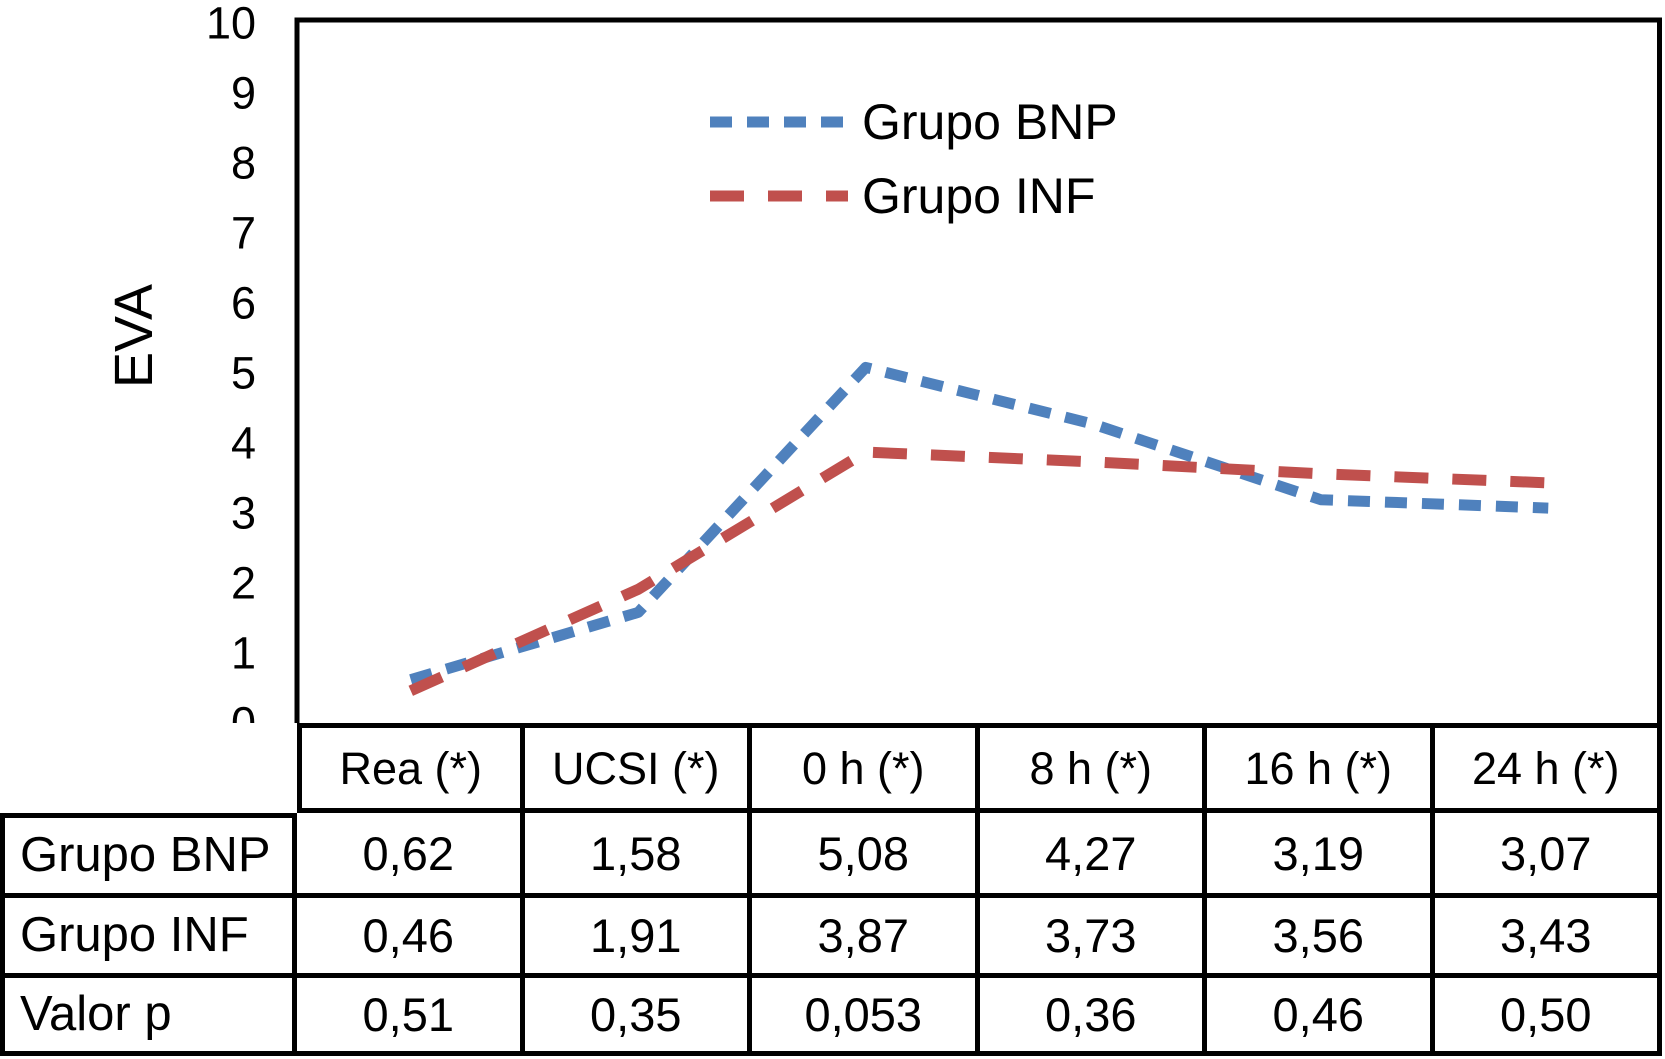  Describe the element at coordinates (990, 122) in the screenshot. I see `legend-label-grupo-bnp: Grupo BNP` at that location.